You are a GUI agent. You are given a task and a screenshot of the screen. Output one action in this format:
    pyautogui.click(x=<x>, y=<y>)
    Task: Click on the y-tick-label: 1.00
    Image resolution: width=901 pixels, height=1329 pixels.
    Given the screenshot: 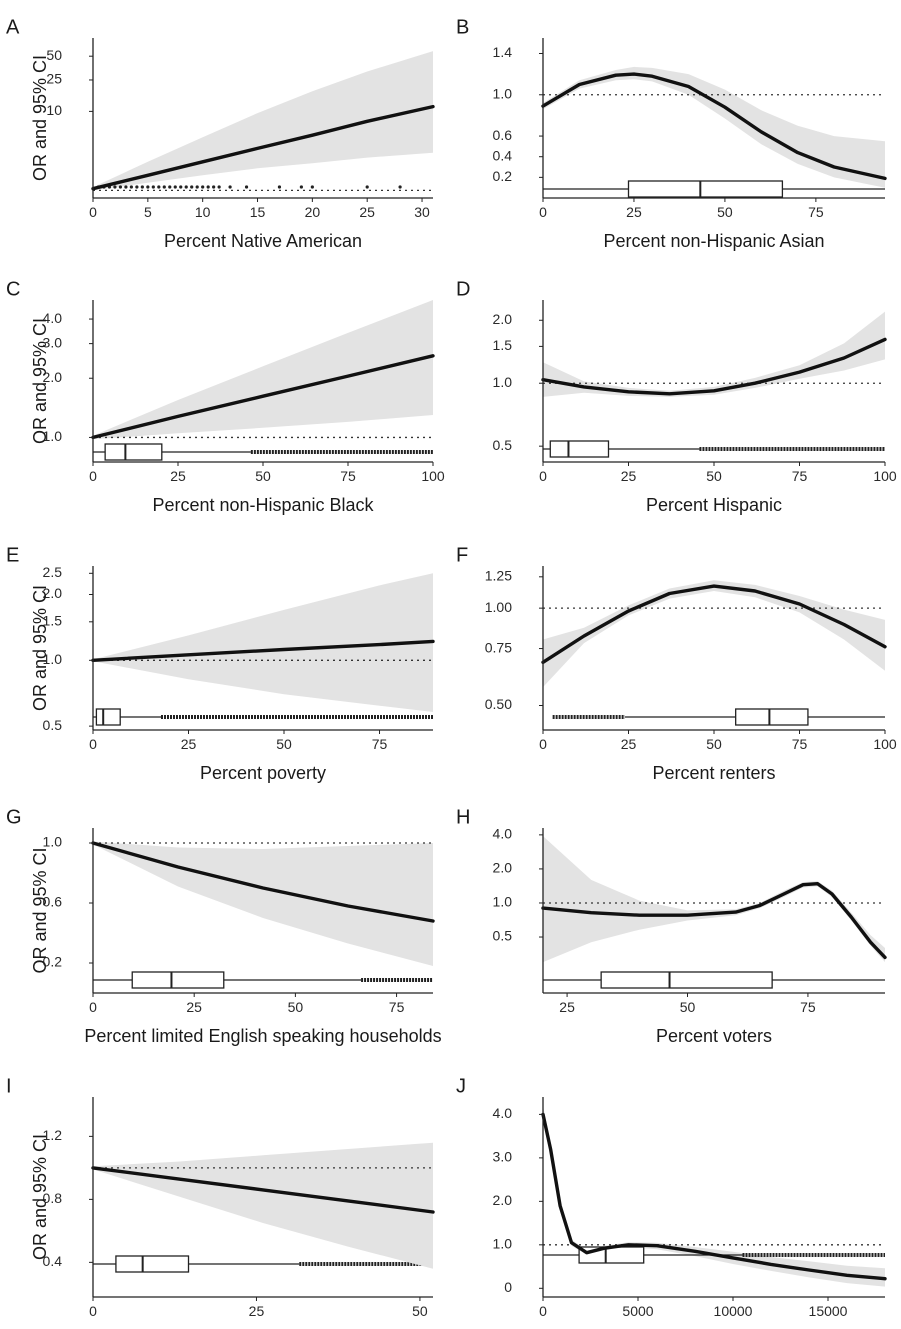 What is the action you would take?
    pyautogui.click(x=498, y=607)
    